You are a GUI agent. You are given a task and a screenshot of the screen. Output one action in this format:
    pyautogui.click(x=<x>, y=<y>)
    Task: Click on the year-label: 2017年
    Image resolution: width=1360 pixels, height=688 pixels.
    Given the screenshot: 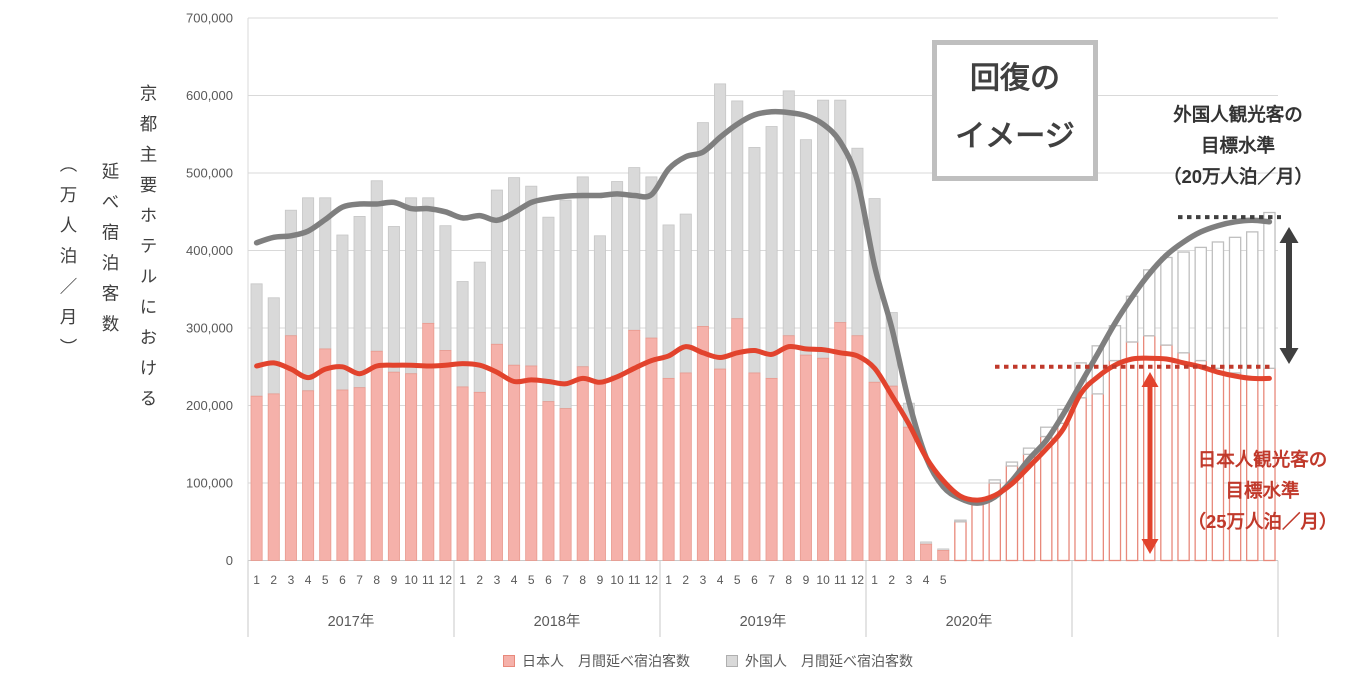 What is the action you would take?
    pyautogui.click(x=351, y=621)
    